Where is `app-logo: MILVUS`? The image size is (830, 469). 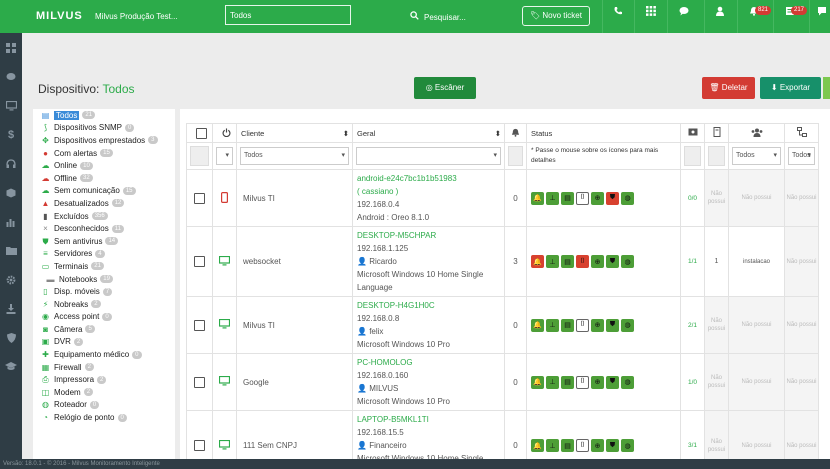 app-logo: MILVUS is located at coordinates (59, 16).